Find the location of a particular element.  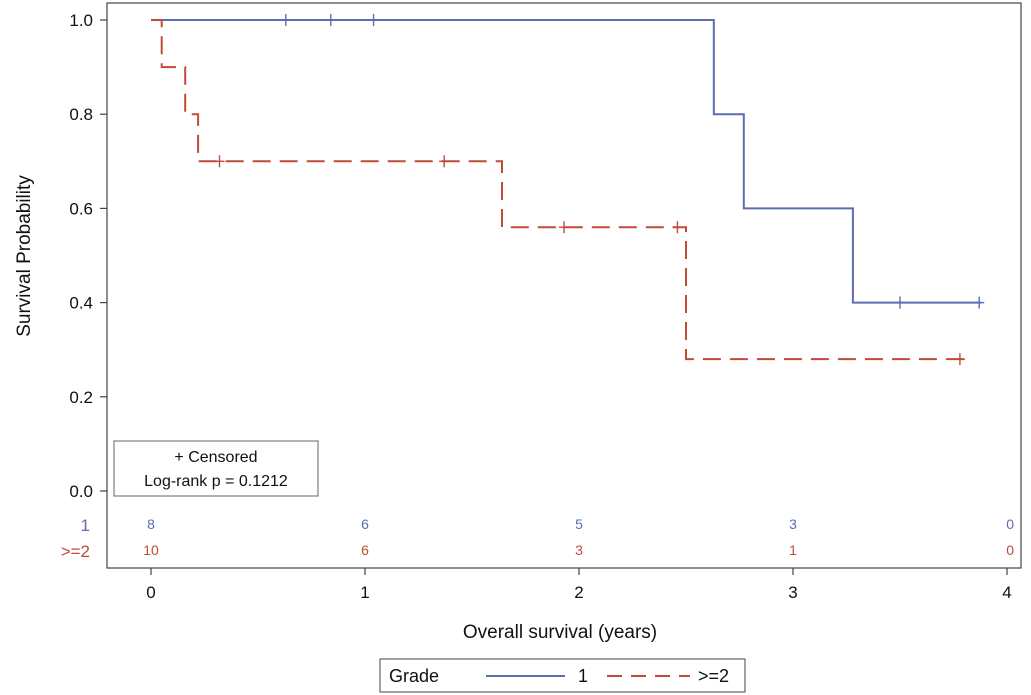

risk-value-0-4: 0 is located at coordinates (1010, 524).